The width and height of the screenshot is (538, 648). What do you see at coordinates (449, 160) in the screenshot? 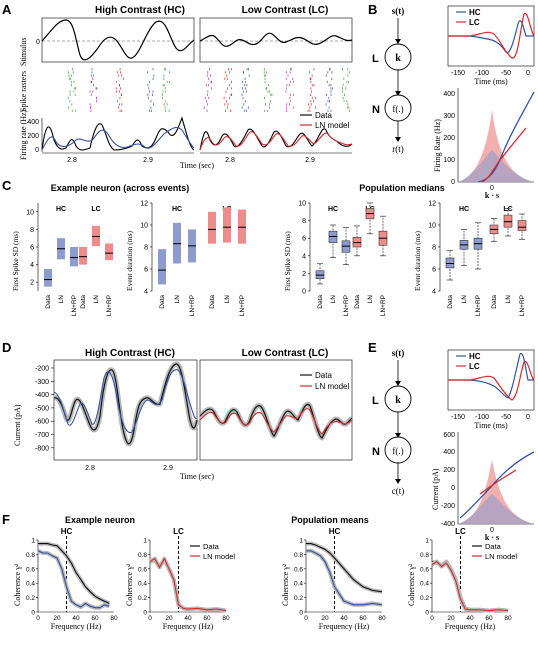
I see `b-ytick-100: 100` at bounding box center [449, 160].